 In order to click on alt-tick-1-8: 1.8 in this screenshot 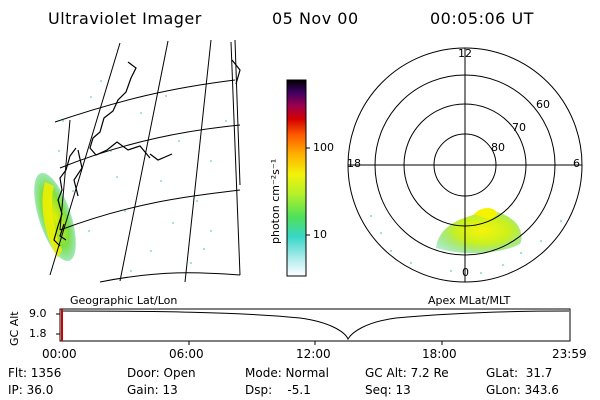, I will do `click(38, 333)`.